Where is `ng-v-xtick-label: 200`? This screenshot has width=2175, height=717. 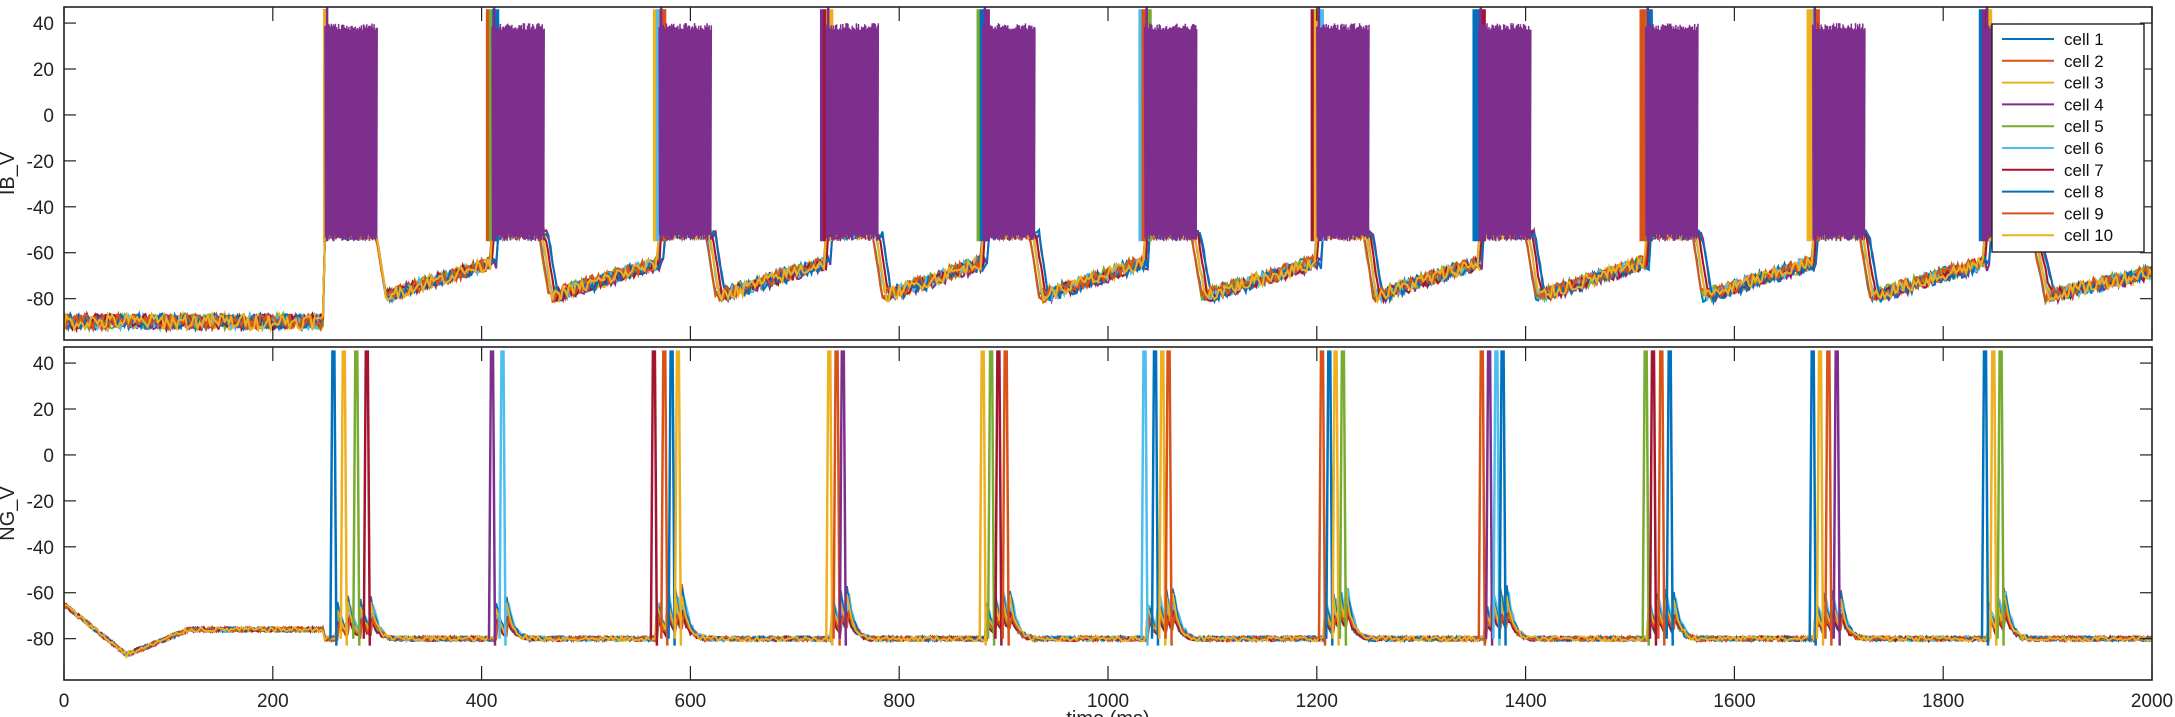 ng-v-xtick-label: 200 is located at coordinates (273, 701).